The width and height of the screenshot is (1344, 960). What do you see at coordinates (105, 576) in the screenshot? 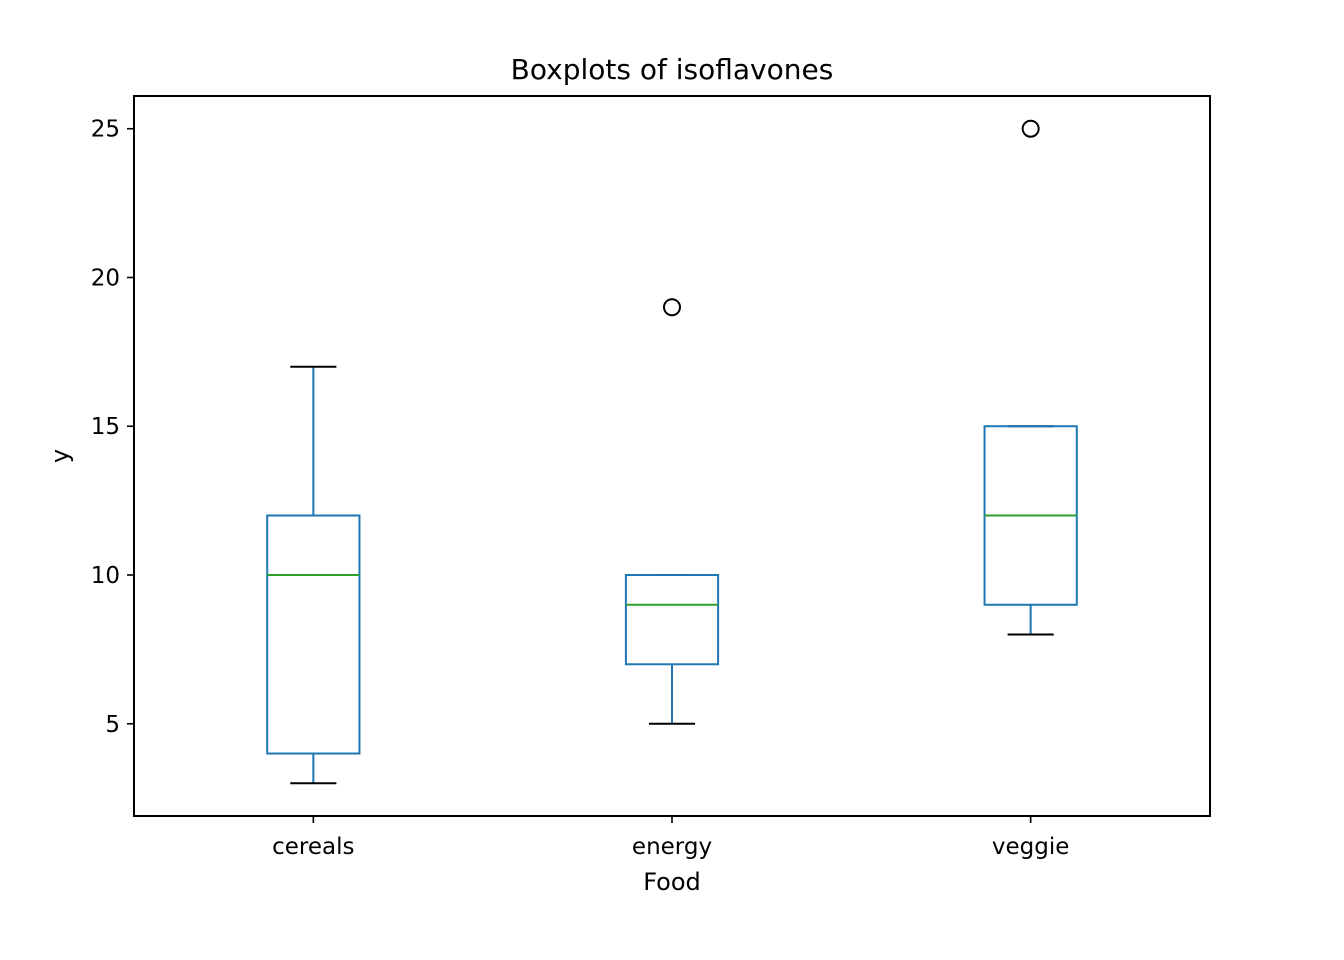
I see `y-tick-label: 10` at bounding box center [105, 576].